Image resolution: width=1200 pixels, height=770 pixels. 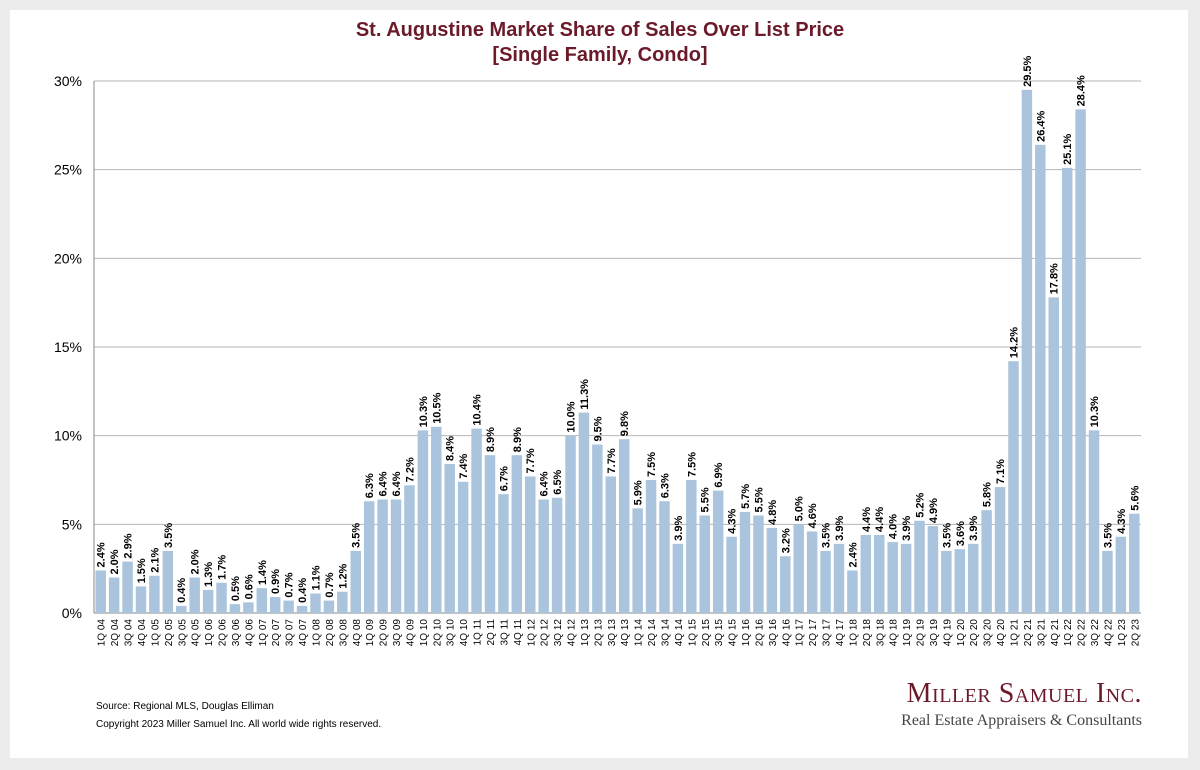 I want to click on x-tick-label: 1Q 11, so click(x=478, y=632).